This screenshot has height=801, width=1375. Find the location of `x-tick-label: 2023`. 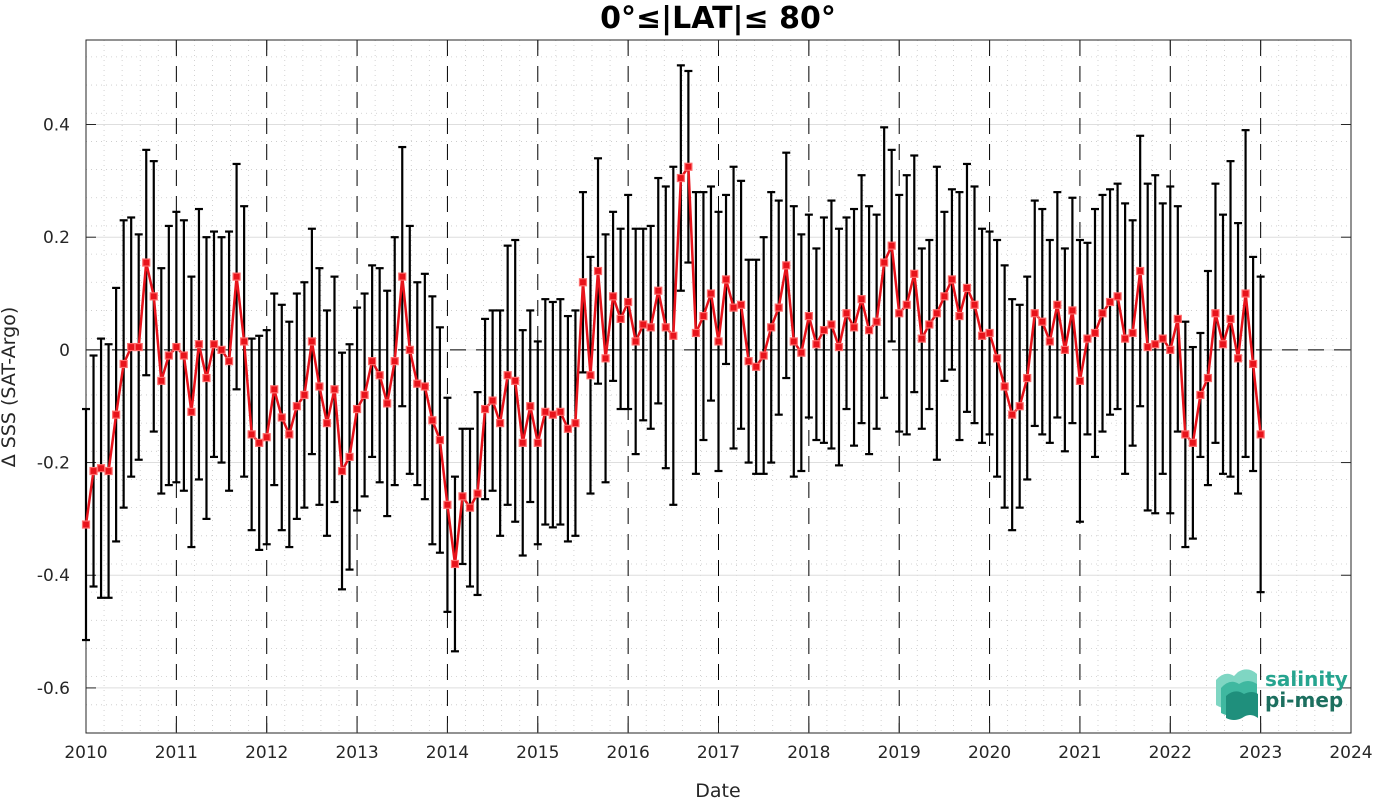

x-tick-label: 2023 is located at coordinates (1260, 753).